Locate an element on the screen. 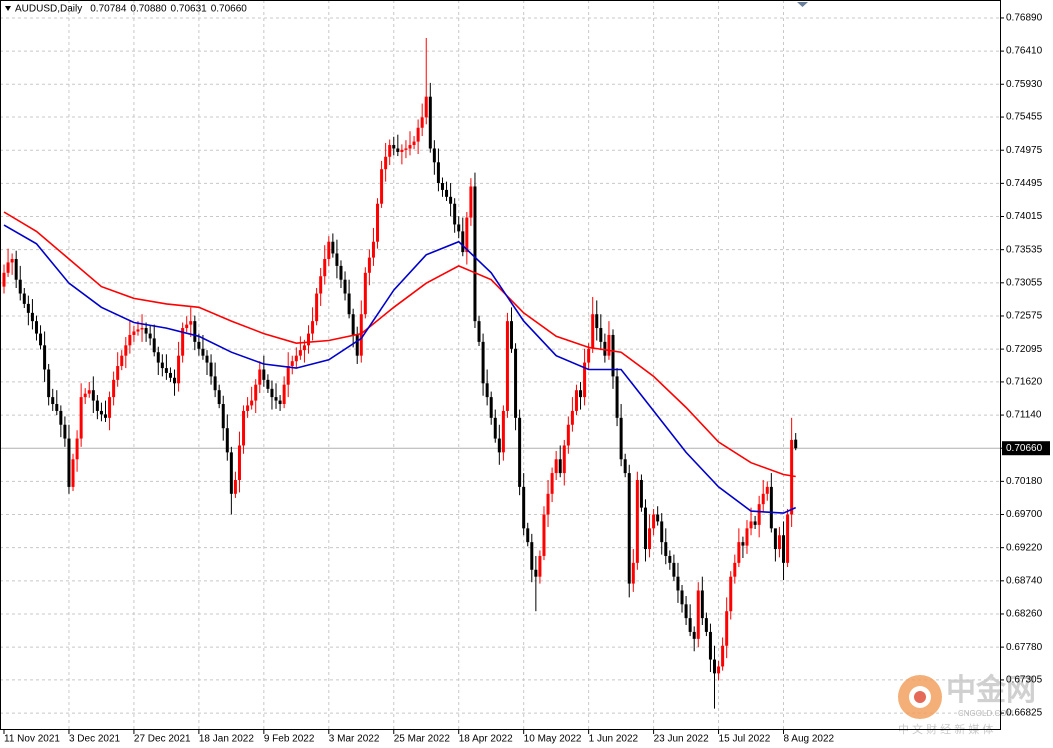  title-value: 0.70631 is located at coordinates (189, 9).